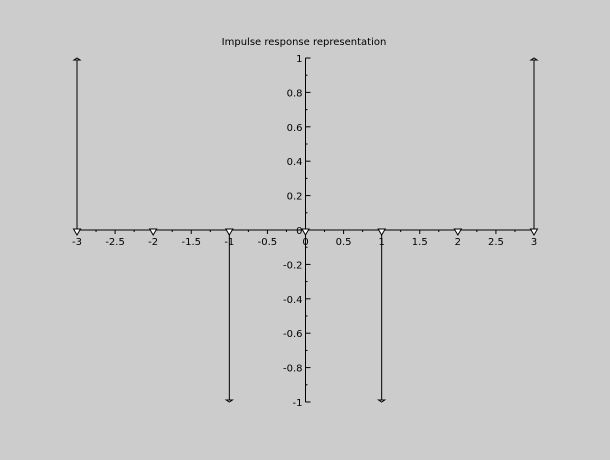 The width and height of the screenshot is (610, 460). What do you see at coordinates (295, 162) in the screenshot?
I see `y-tick-label: 0.4` at bounding box center [295, 162].